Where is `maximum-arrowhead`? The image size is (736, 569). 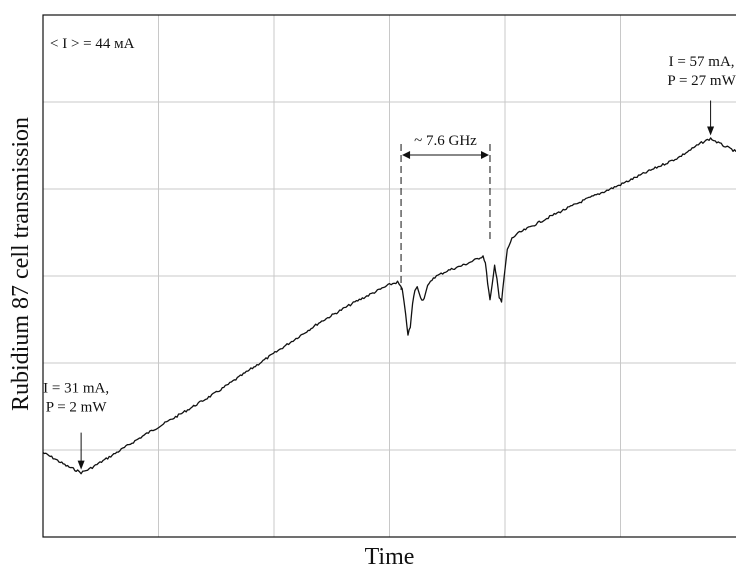 maximum-arrowhead is located at coordinates (711, 131).